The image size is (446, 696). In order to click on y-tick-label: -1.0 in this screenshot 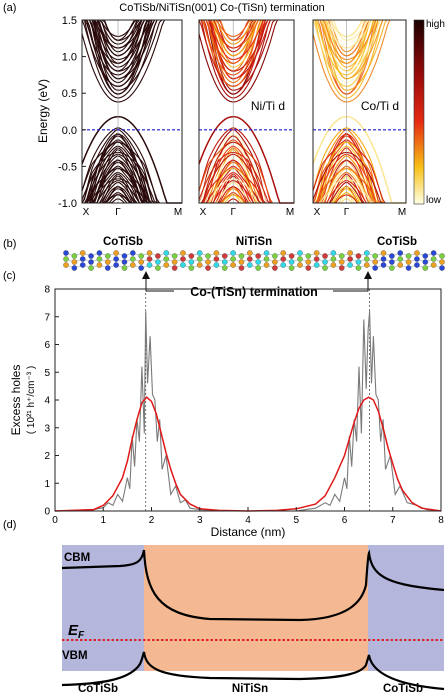, I will do `click(67, 204)`.